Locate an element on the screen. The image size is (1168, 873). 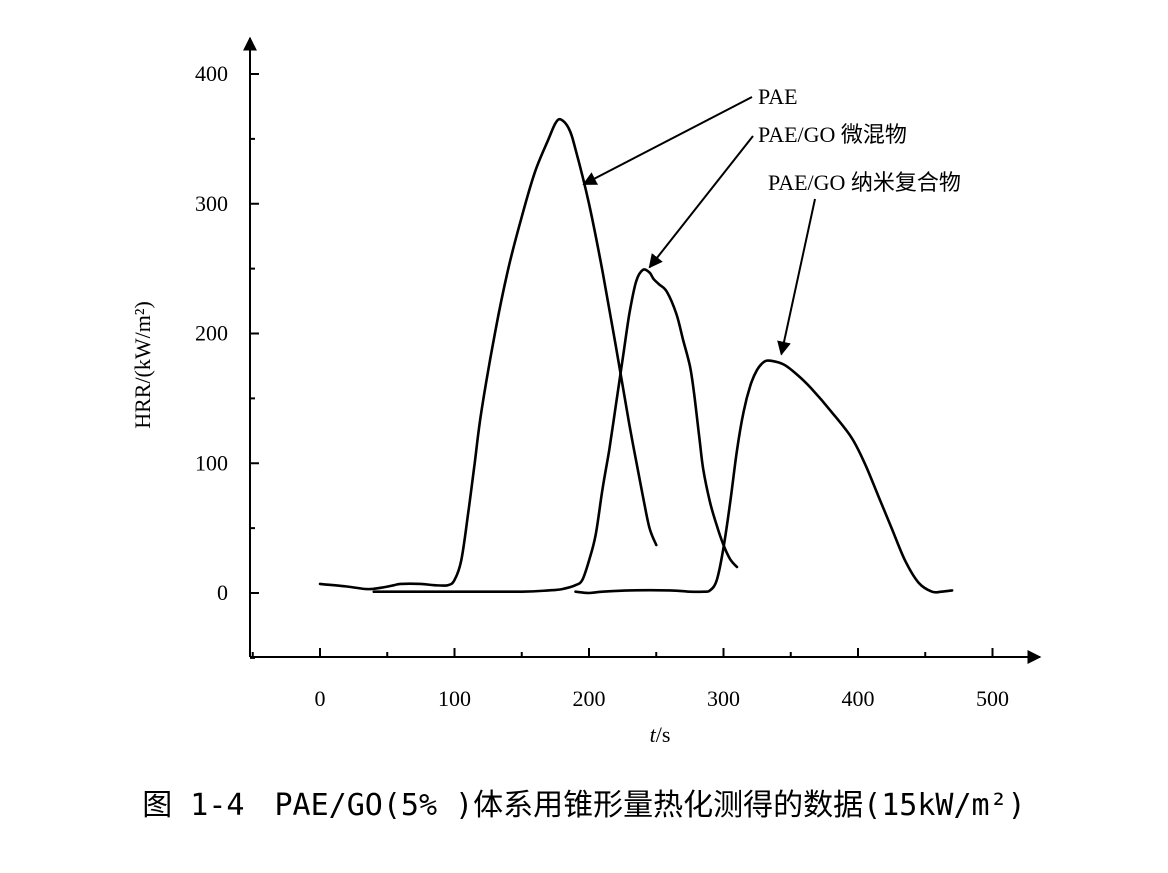
series-pae-go-nano-line is located at coordinates (764, 477).